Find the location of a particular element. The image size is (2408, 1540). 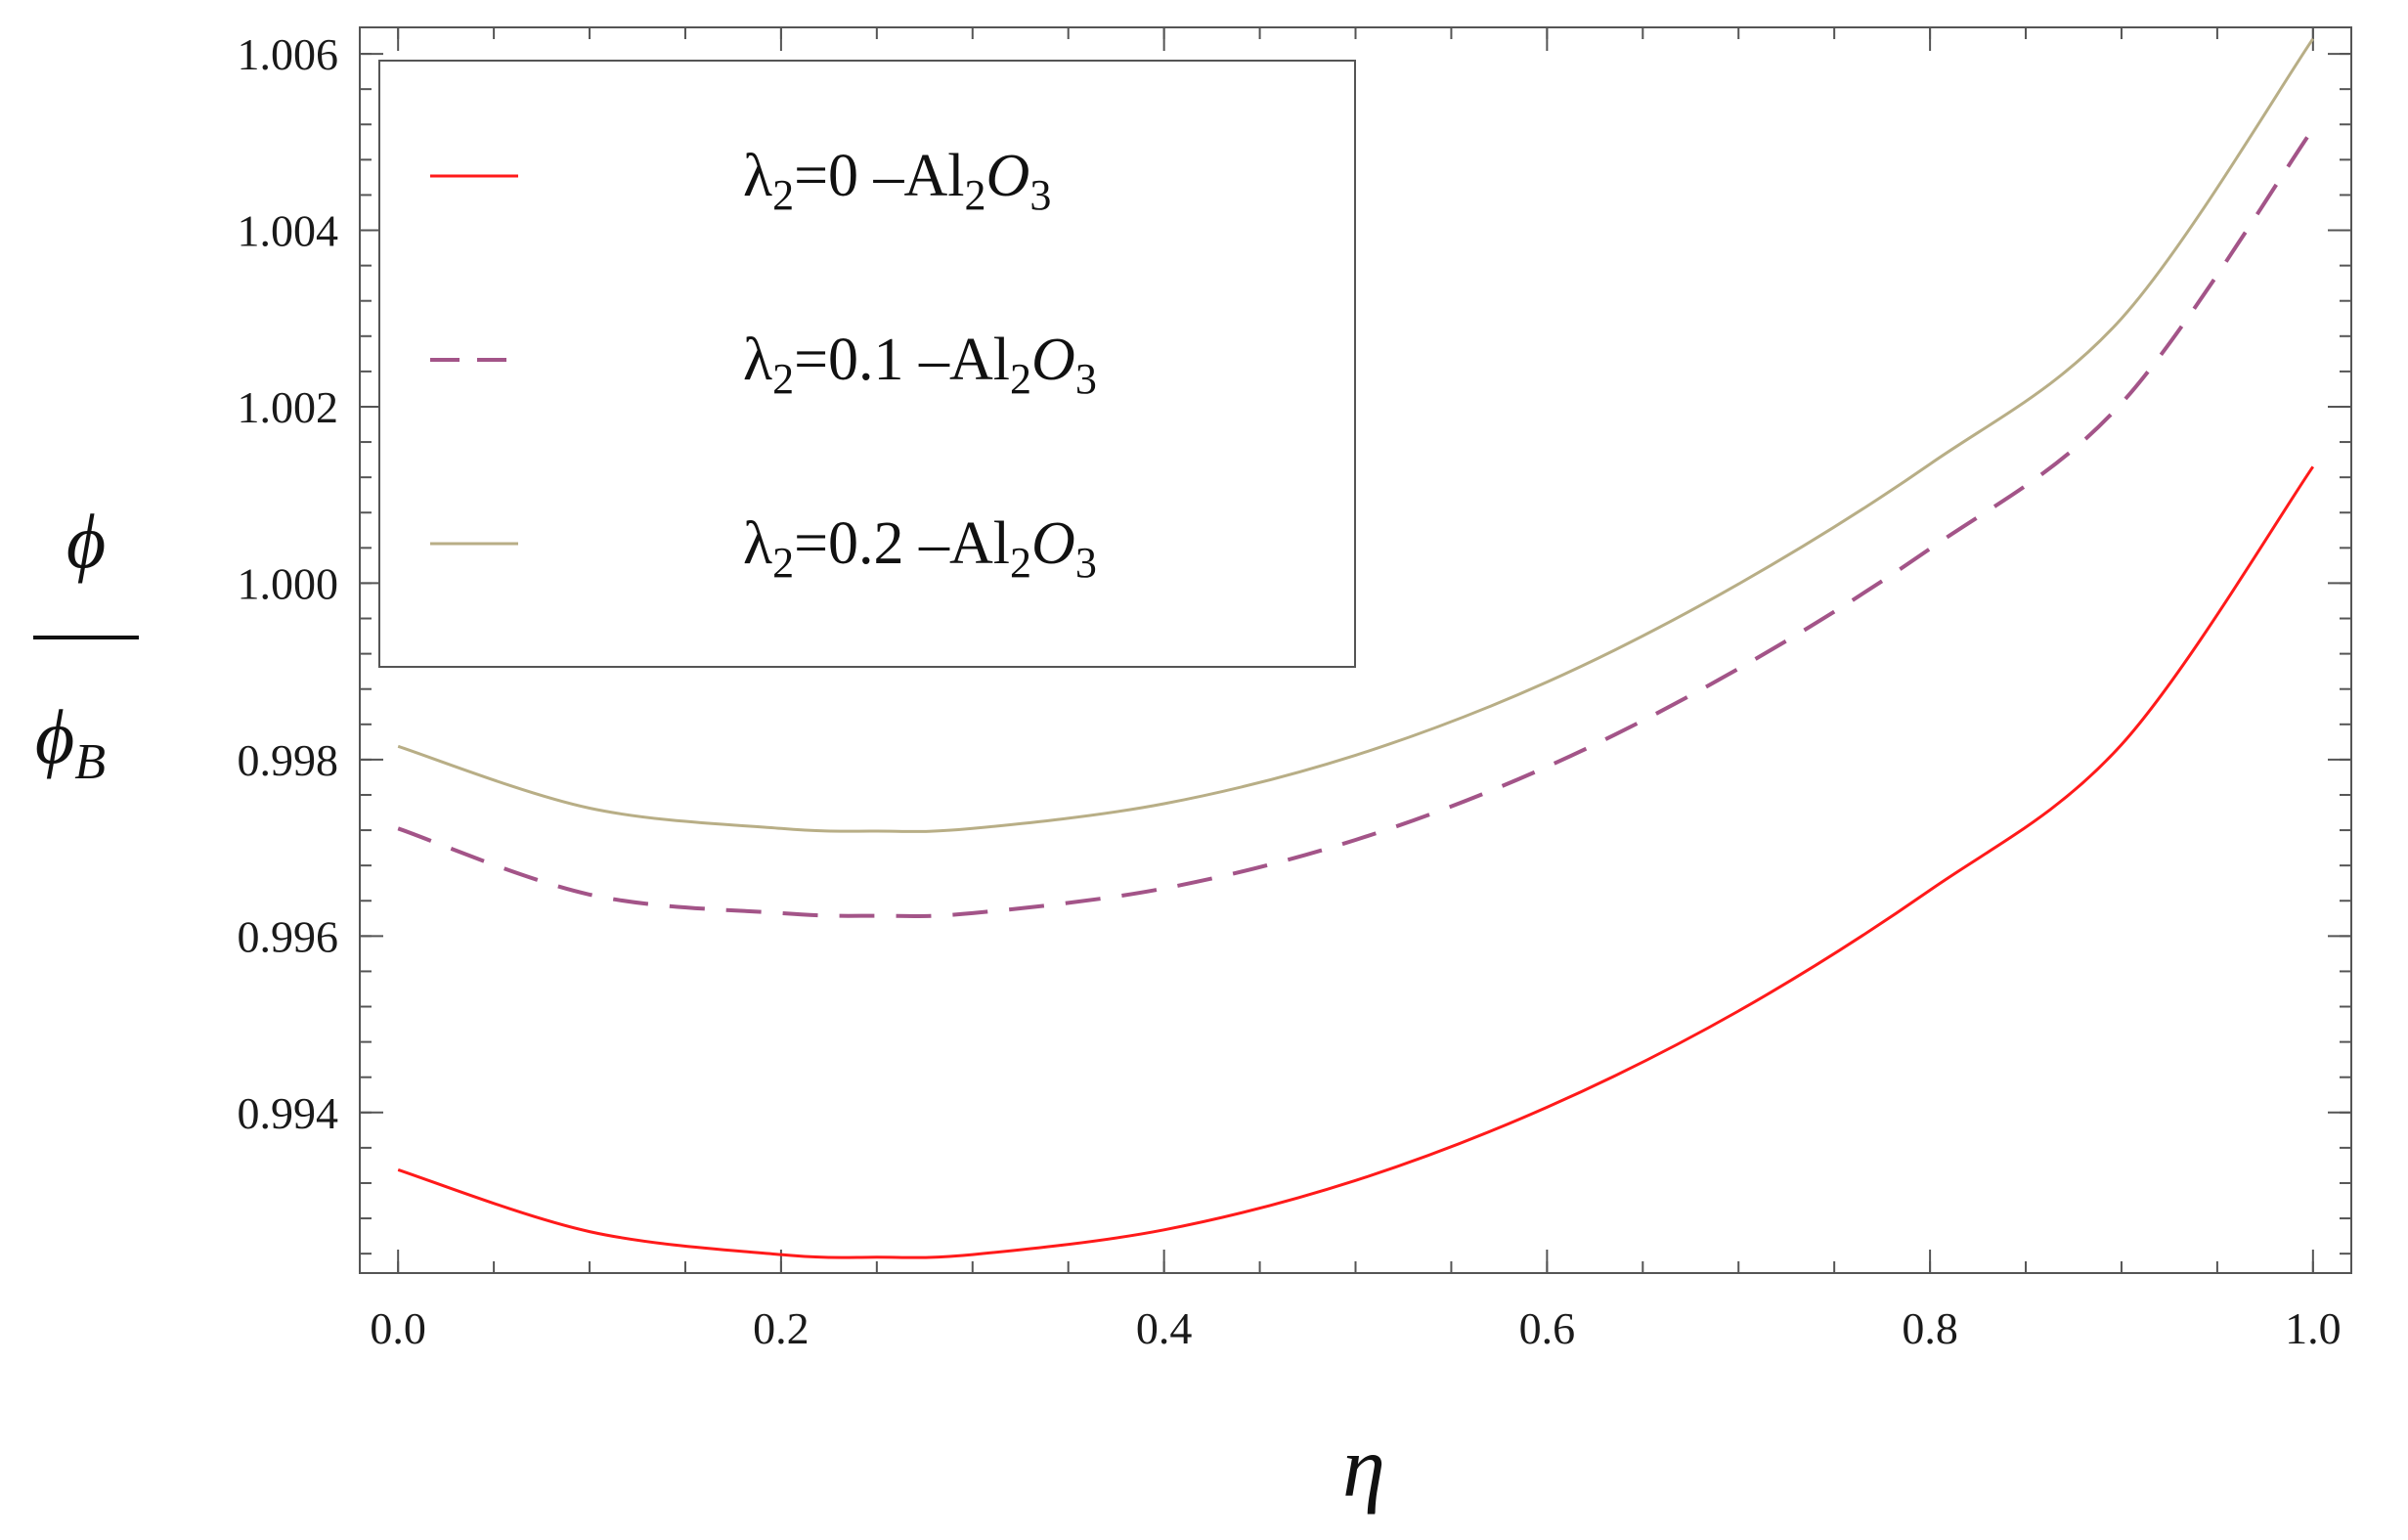

x-tick-label: 0.4 is located at coordinates (1164, 1328).